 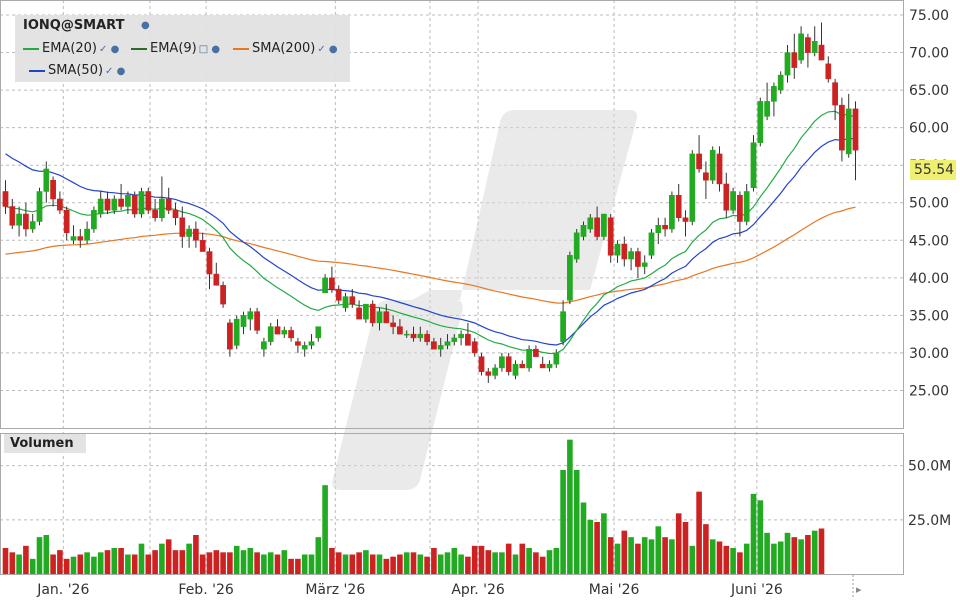 What do you see at coordinates (62, 590) in the screenshot?
I see `month-tick-label: Jan. '26` at bounding box center [62, 590].